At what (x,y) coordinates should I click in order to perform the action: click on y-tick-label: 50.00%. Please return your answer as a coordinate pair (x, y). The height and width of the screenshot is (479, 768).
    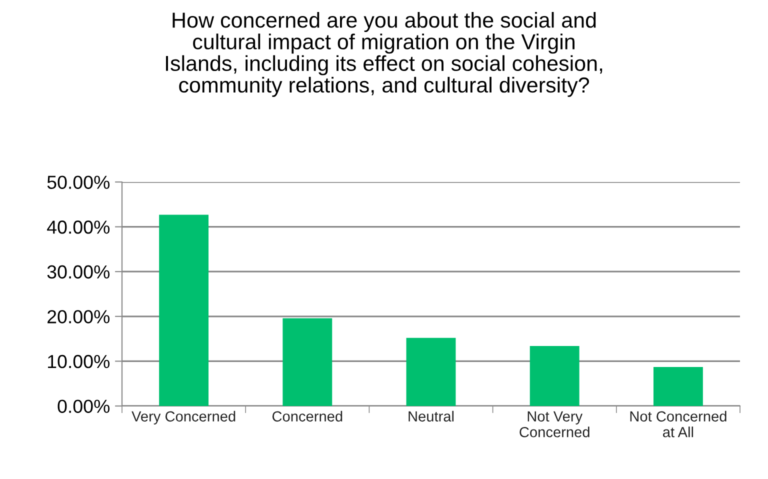
    Looking at the image, I should click on (78, 182).